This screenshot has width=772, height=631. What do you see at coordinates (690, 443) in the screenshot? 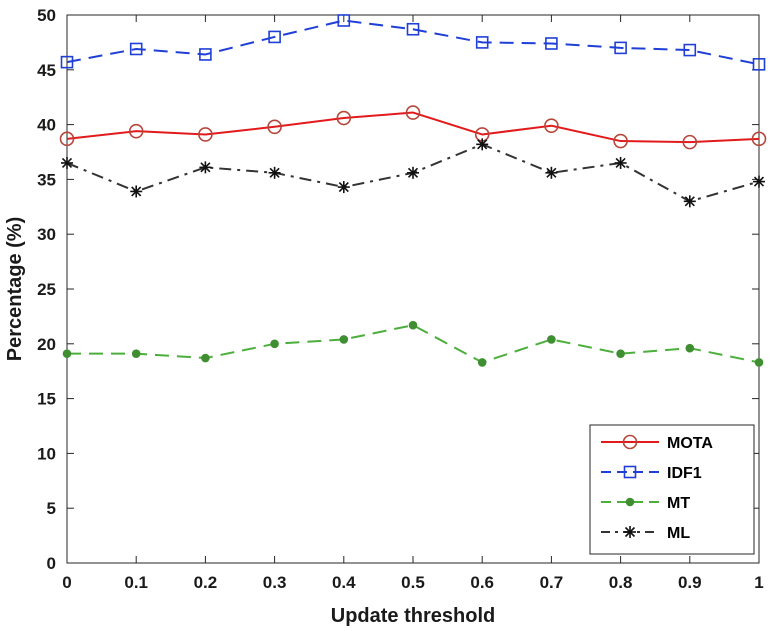
I see `legend-label-mota: MOTA` at bounding box center [690, 443].